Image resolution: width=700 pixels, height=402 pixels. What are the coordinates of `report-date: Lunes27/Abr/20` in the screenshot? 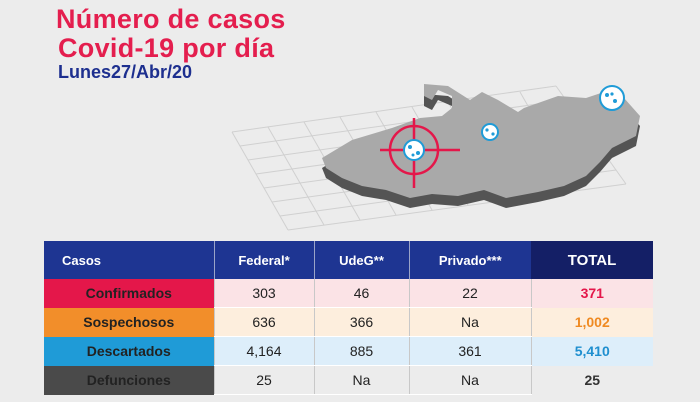 It's located at (125, 72).